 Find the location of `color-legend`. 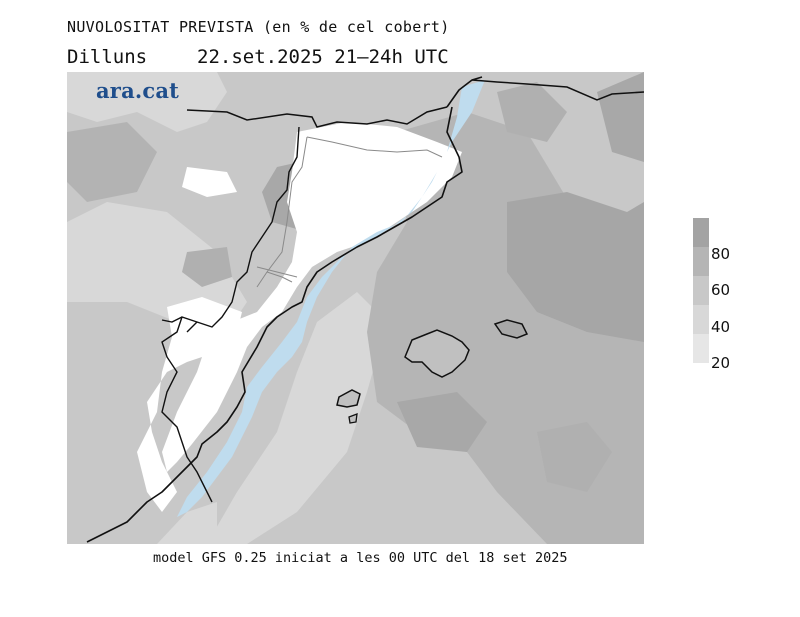

color-legend is located at coordinates (701, 290).